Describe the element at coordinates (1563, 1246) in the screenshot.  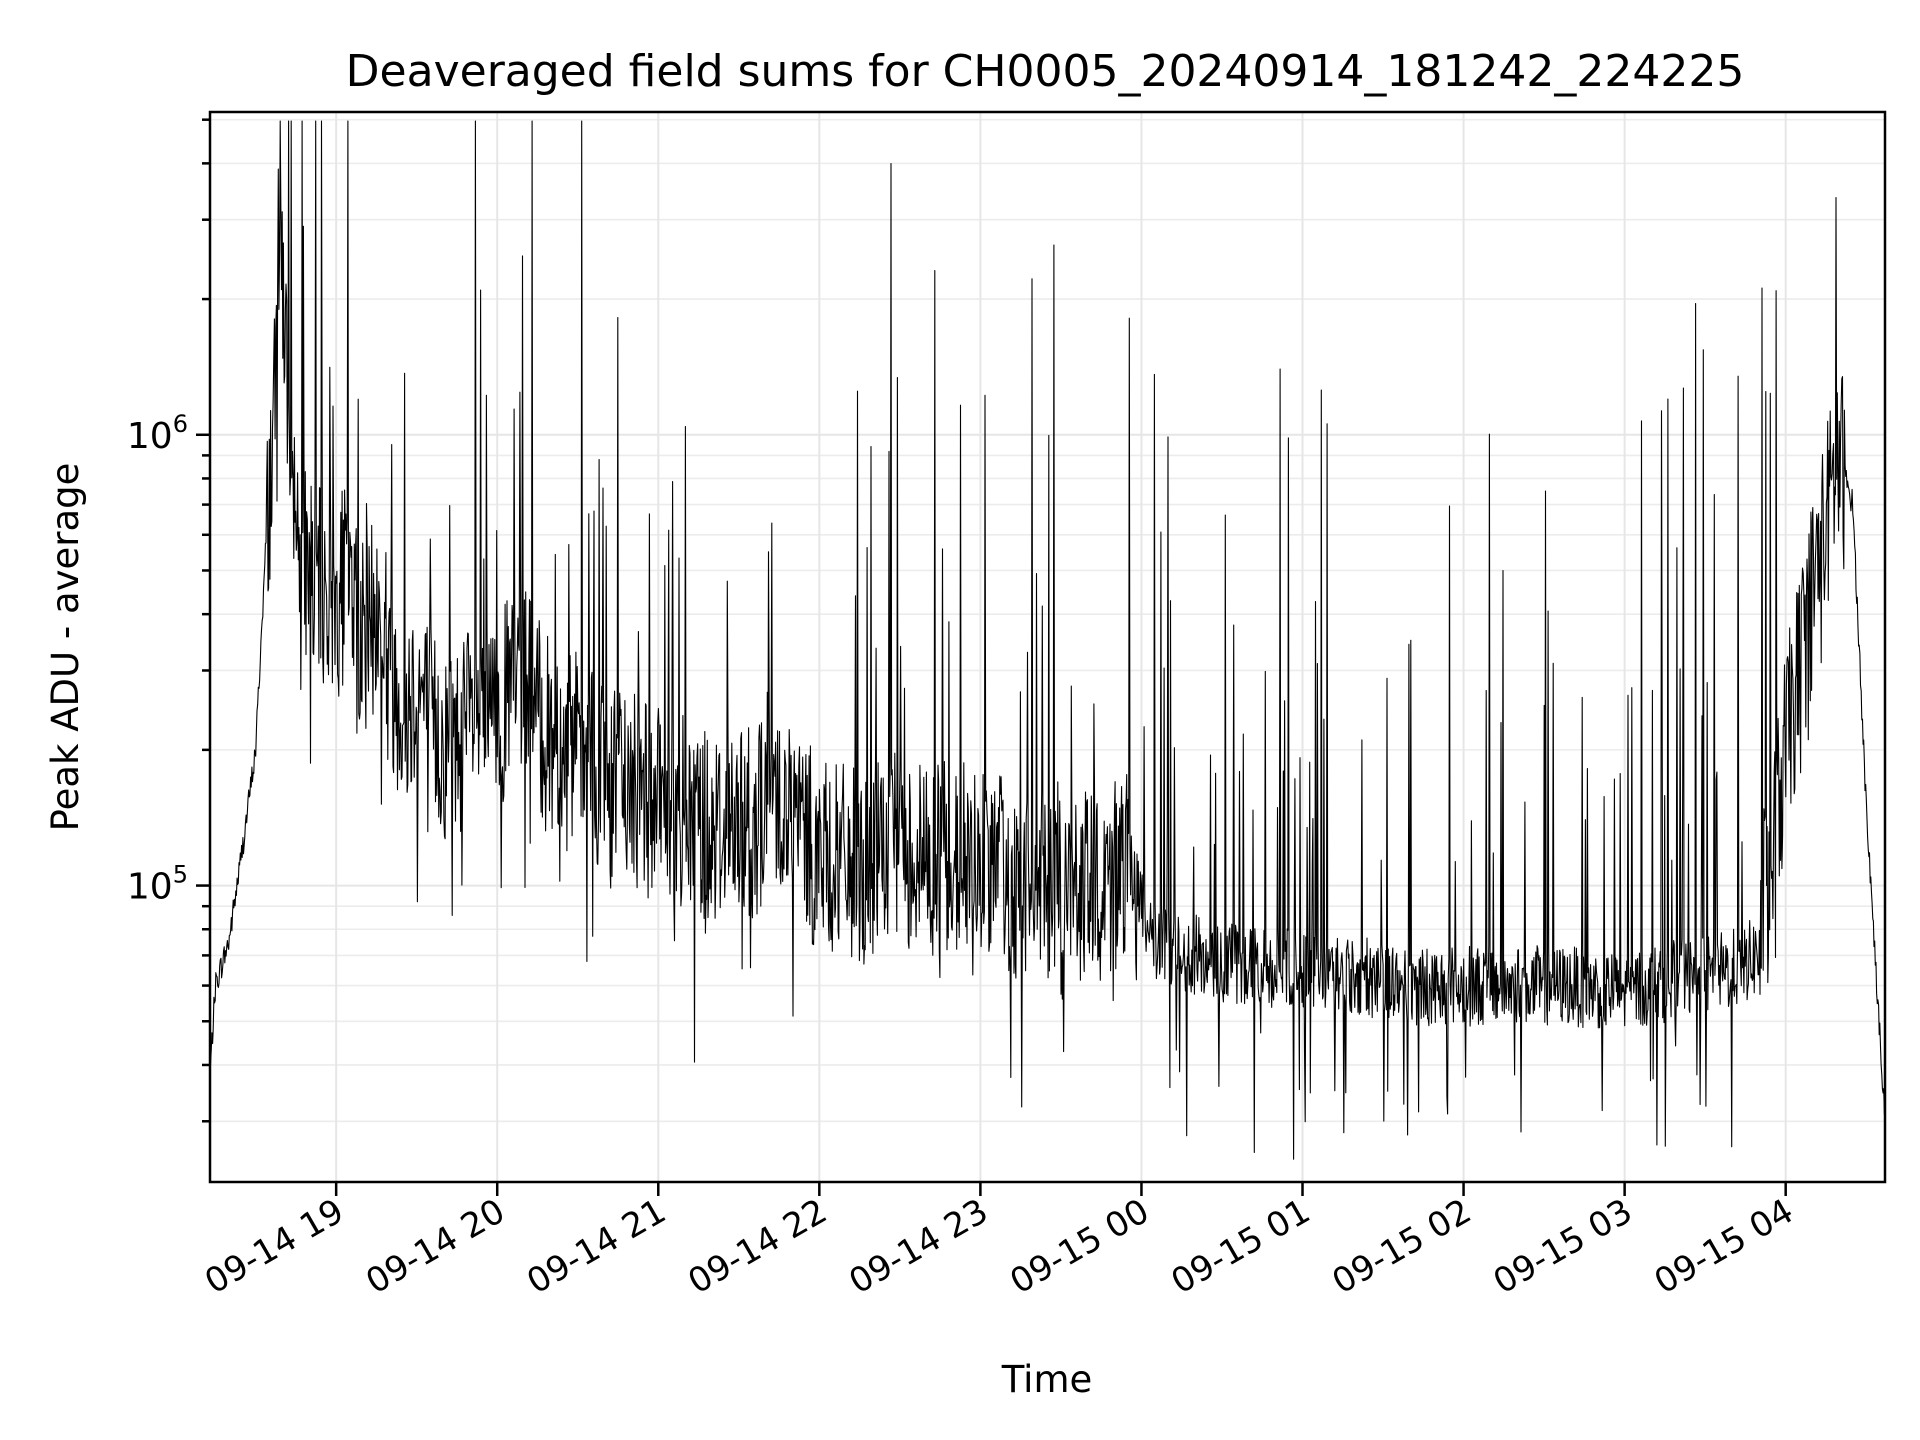
I see `x-tick-label: 09-15 03` at that location.